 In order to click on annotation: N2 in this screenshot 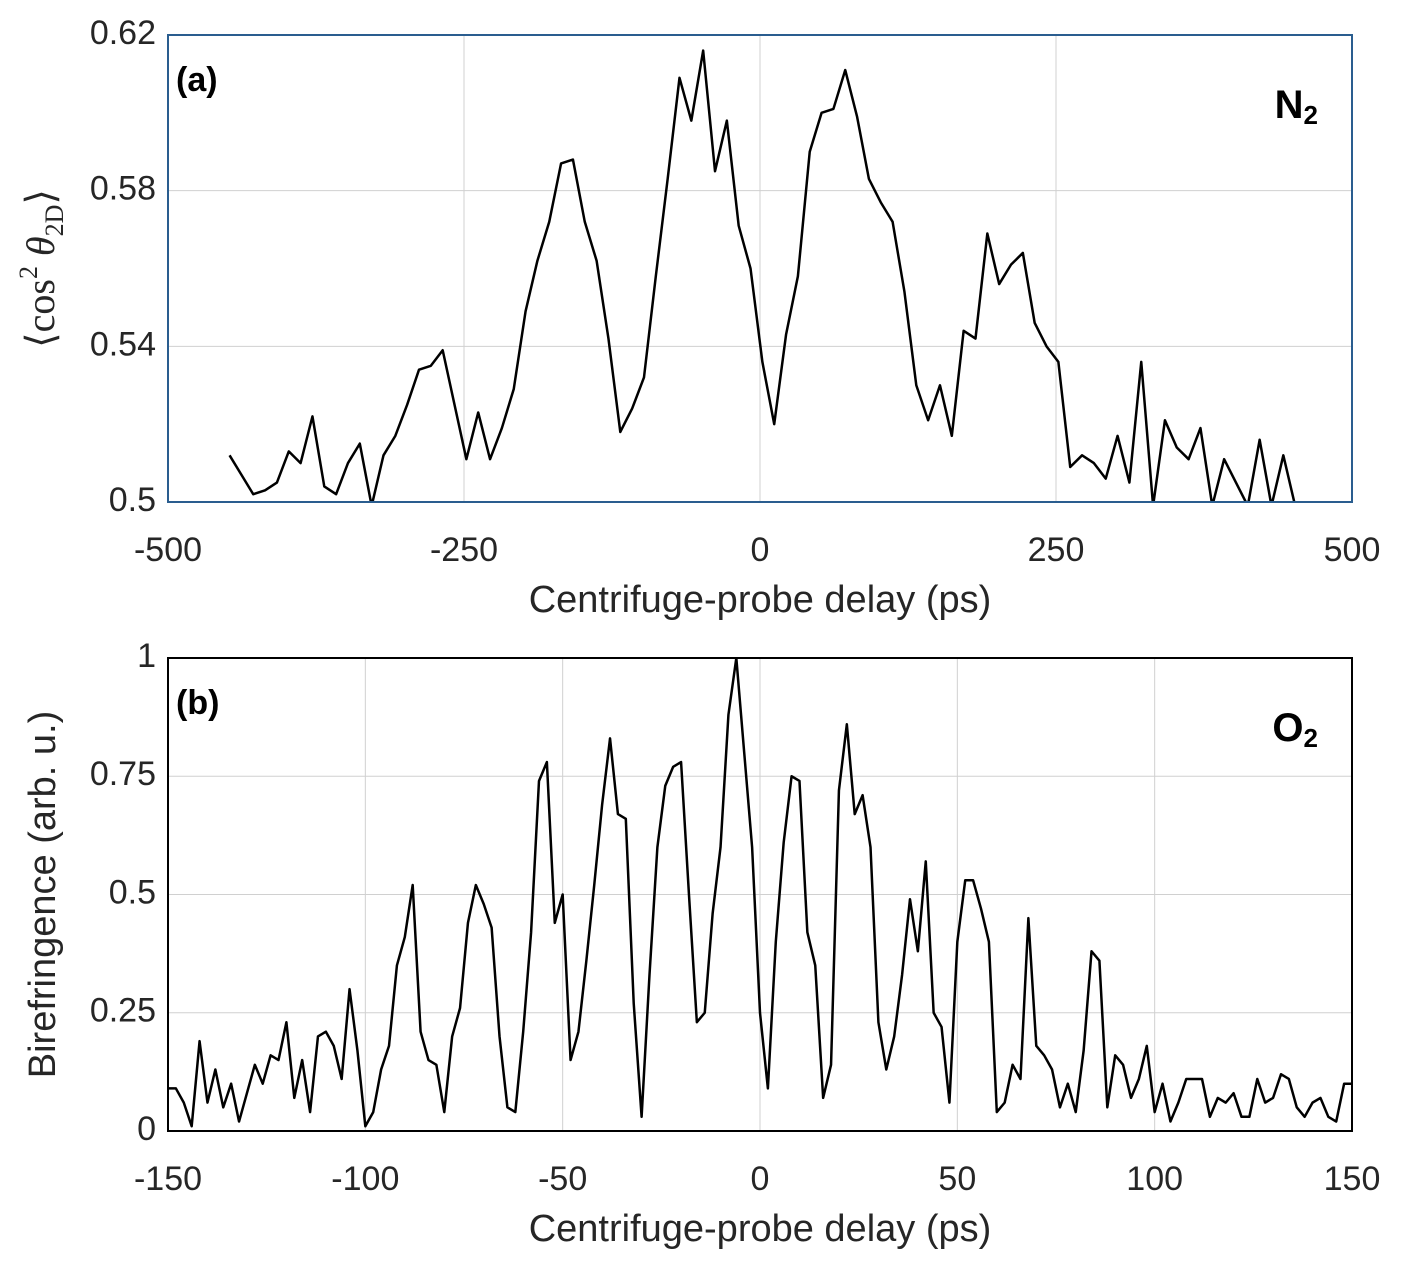, I will do `click(1296, 106)`.